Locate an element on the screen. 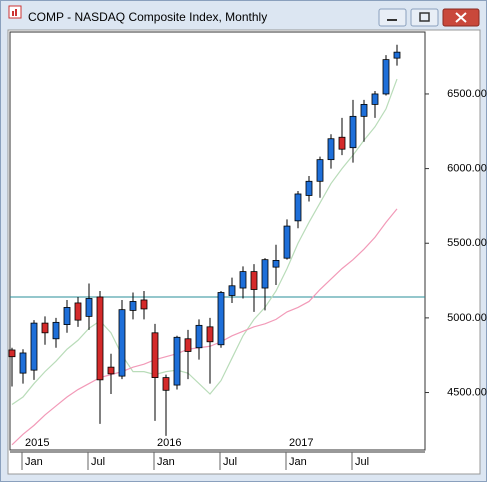 The width and height of the screenshot is (487, 487). window-title: COMP - NASDAQ Composite Index, Monthly is located at coordinates (147, 17).